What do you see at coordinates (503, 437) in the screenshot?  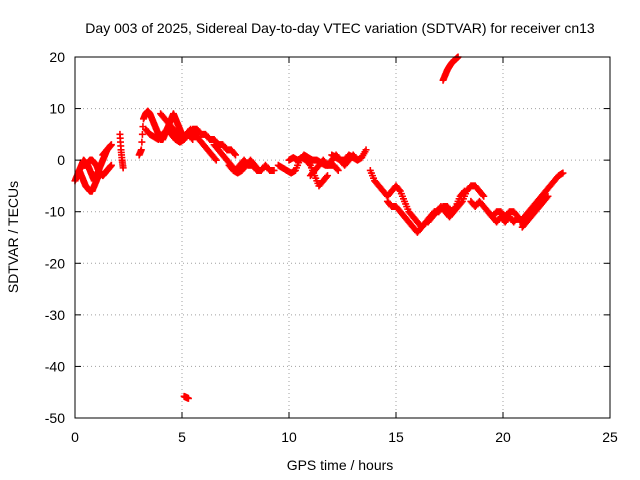 I see `x-tick-label: 20` at bounding box center [503, 437].